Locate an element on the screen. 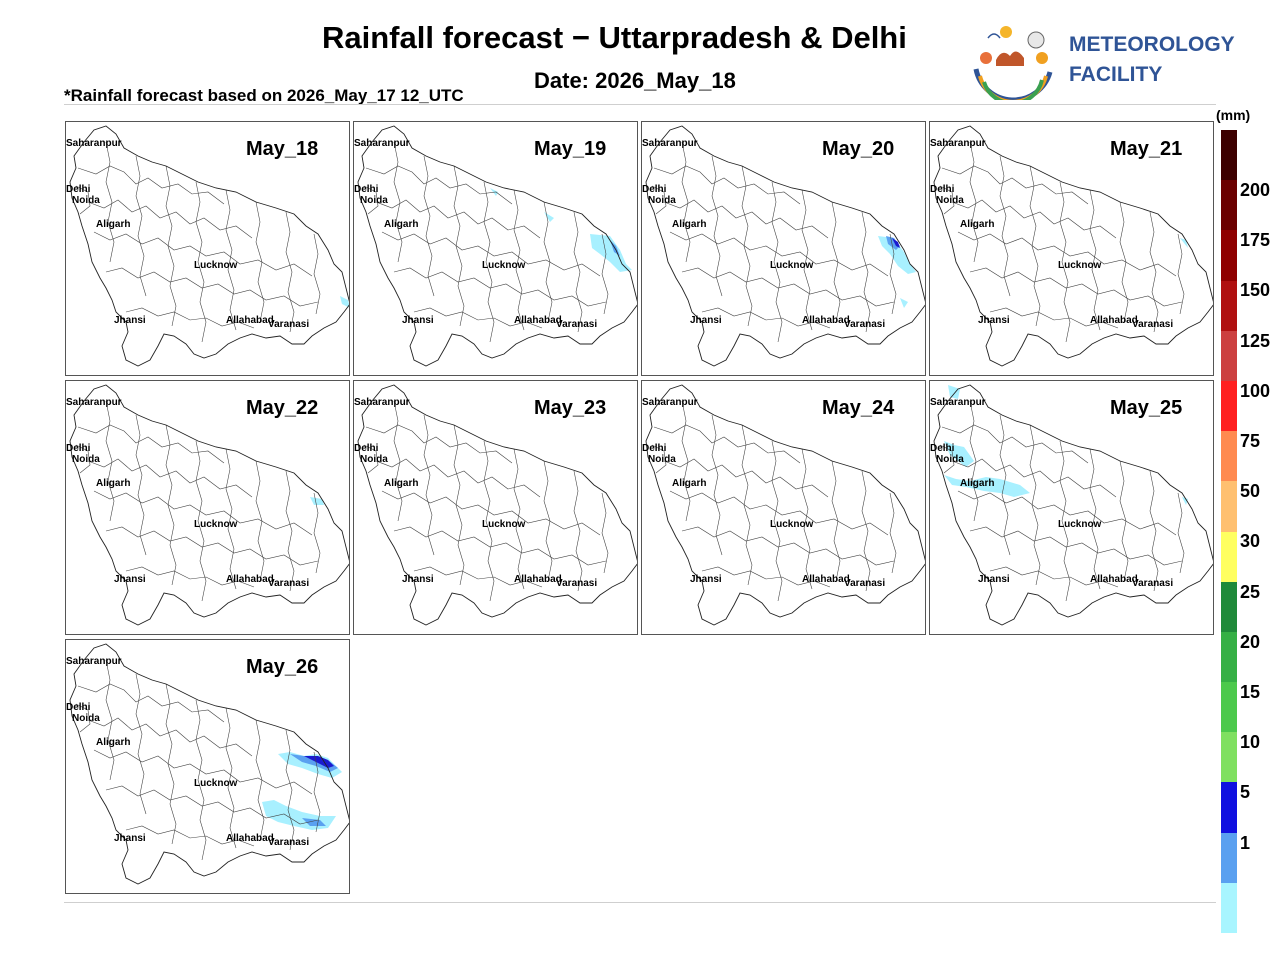  organization-name: METEOROLOGY FACILITY is located at coordinates (1152, 60).